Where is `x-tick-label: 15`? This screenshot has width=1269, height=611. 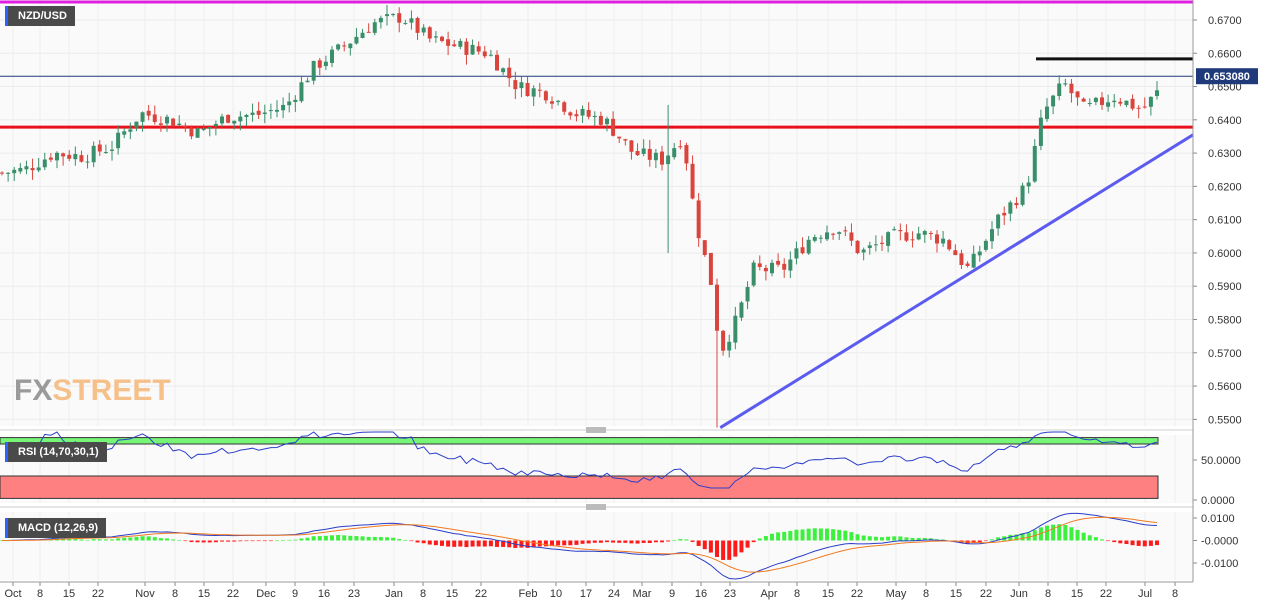
x-tick-label: 15 is located at coordinates (1077, 594).